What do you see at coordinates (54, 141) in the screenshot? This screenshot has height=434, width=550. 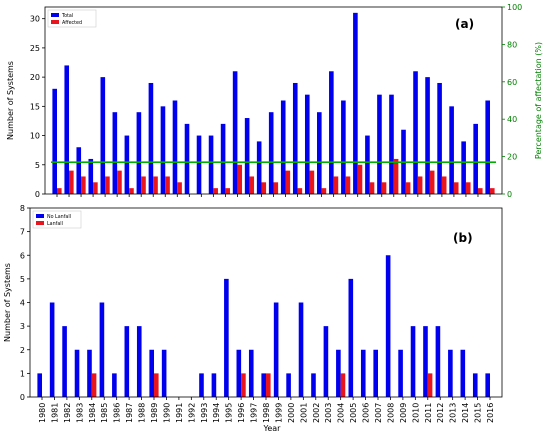 I see `bar-total-1980` at bounding box center [54, 141].